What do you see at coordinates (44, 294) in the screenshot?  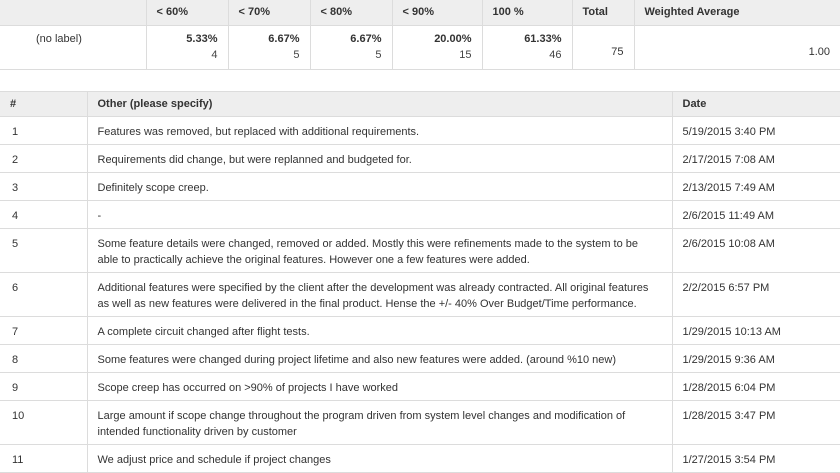 I see `response-number: 6` at bounding box center [44, 294].